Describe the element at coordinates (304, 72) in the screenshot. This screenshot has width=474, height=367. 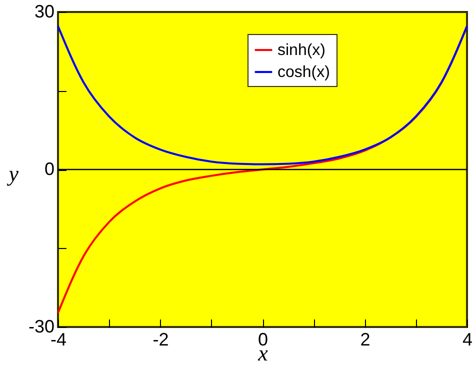
I see `legend-label: cosh(x)` at that location.